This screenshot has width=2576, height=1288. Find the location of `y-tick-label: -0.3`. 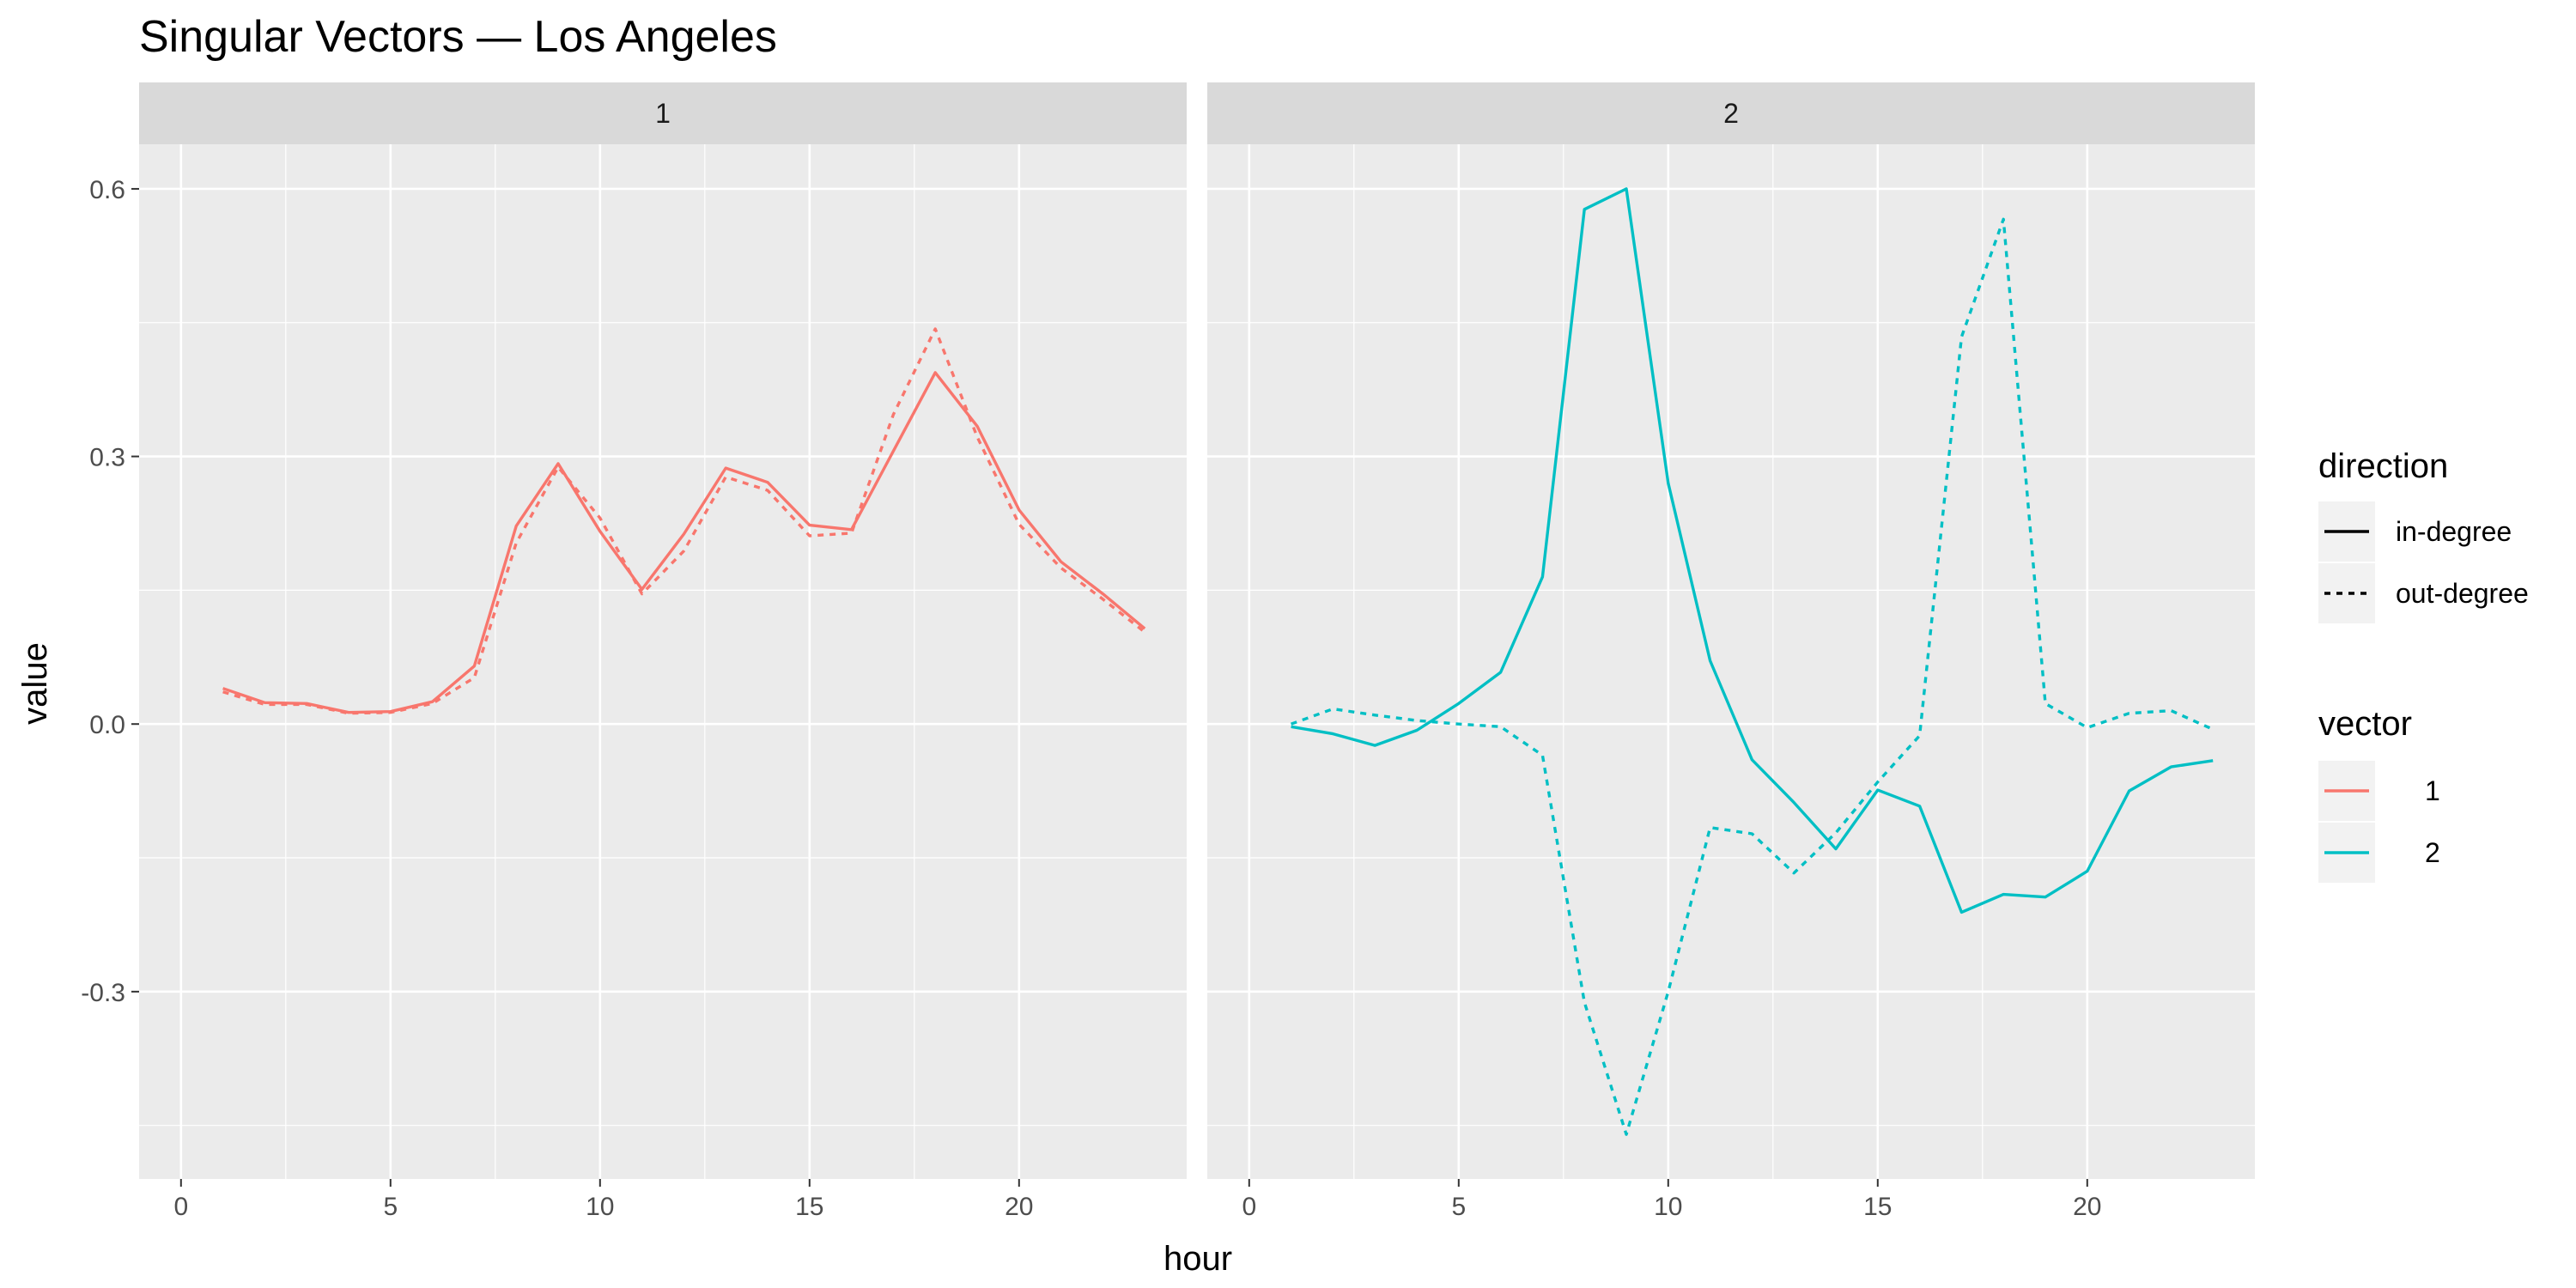

y-tick-label: -0.3 is located at coordinates (103, 993).